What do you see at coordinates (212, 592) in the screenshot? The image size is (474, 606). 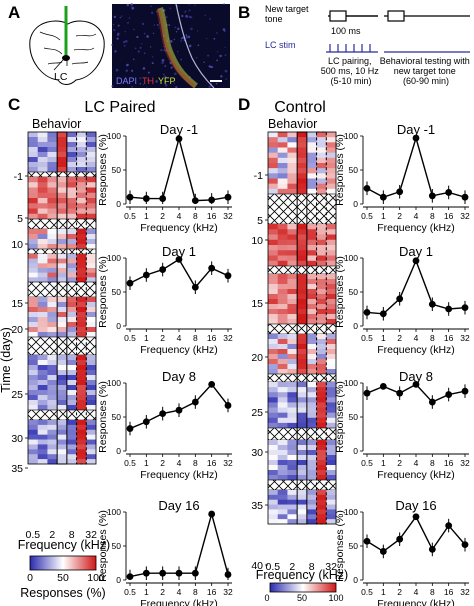 I see `x-tick-label: 16` at bounding box center [212, 592].